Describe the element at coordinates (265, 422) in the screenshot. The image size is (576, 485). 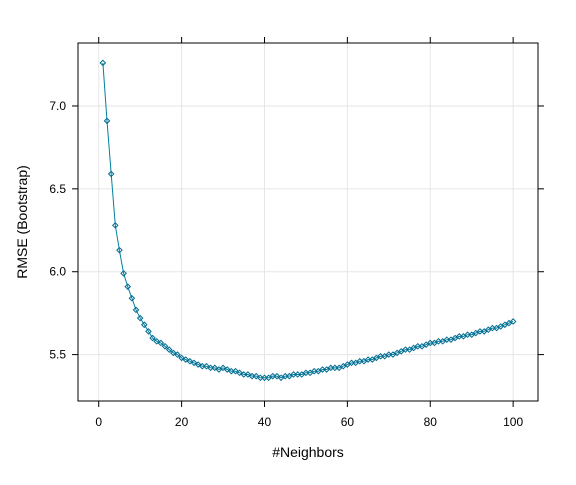
I see `x-tick-label: 40` at that location.